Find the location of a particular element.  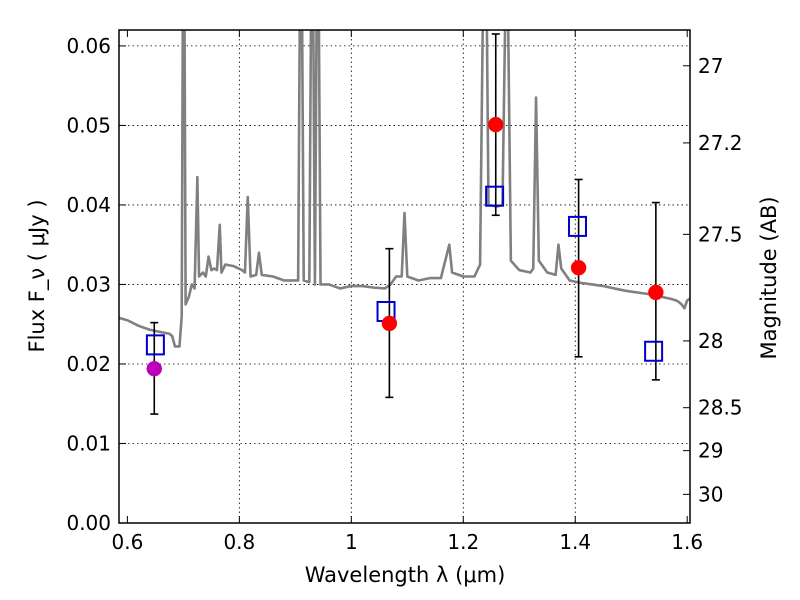

mag-tick-label: 27.5 is located at coordinates (720, 234).